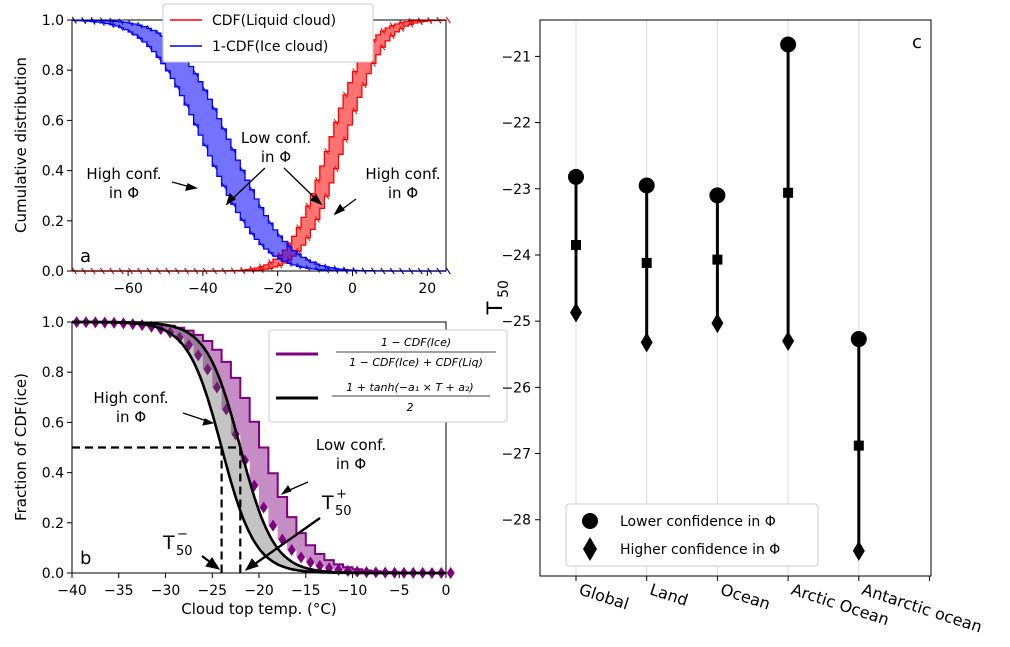 The height and width of the screenshot is (647, 1010). What do you see at coordinates (182, 534) in the screenshot?
I see `t50-minus-sup: −` at bounding box center [182, 534].